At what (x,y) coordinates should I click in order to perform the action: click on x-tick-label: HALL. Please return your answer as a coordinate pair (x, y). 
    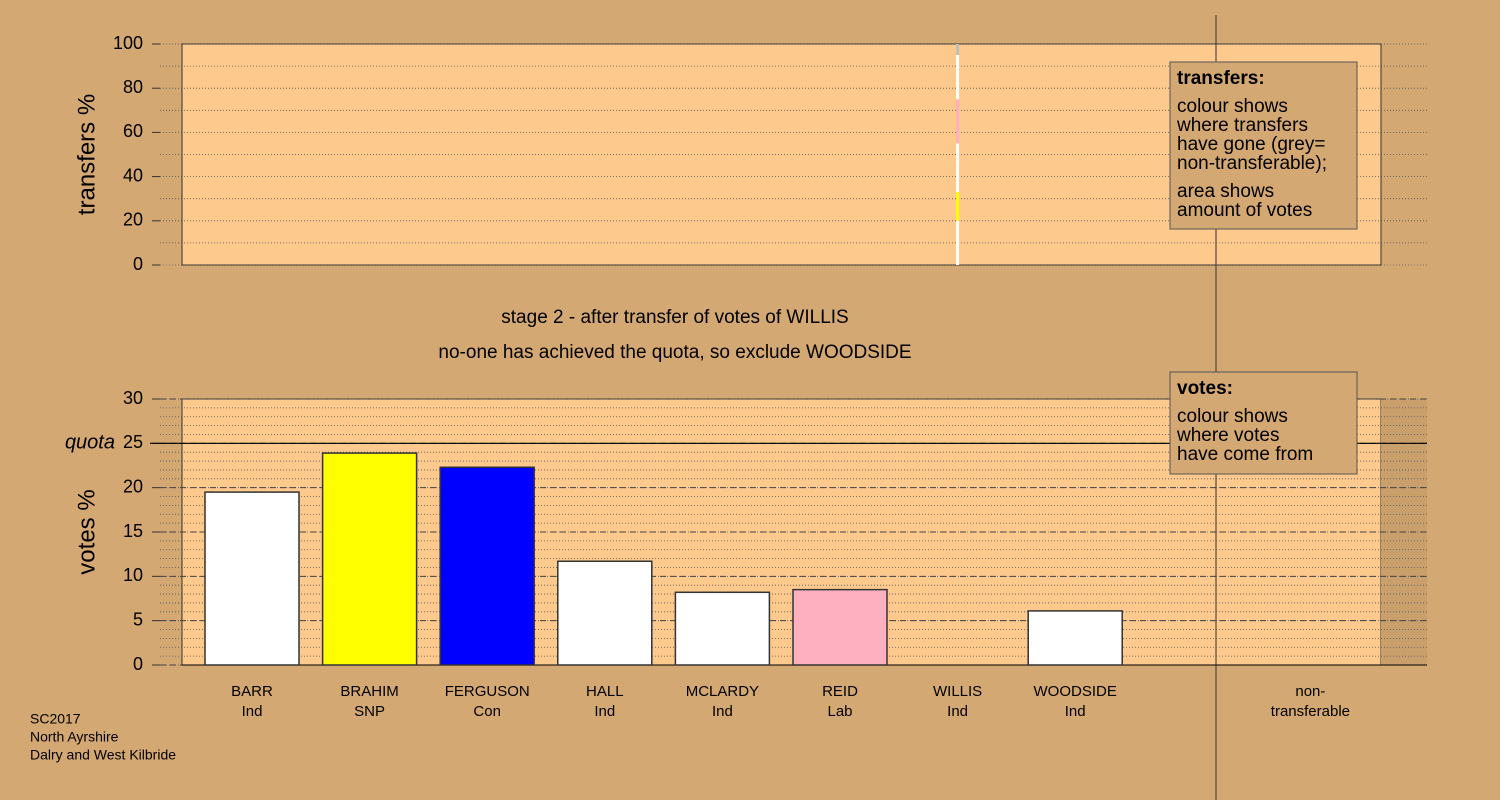
    Looking at the image, I should click on (605, 691).